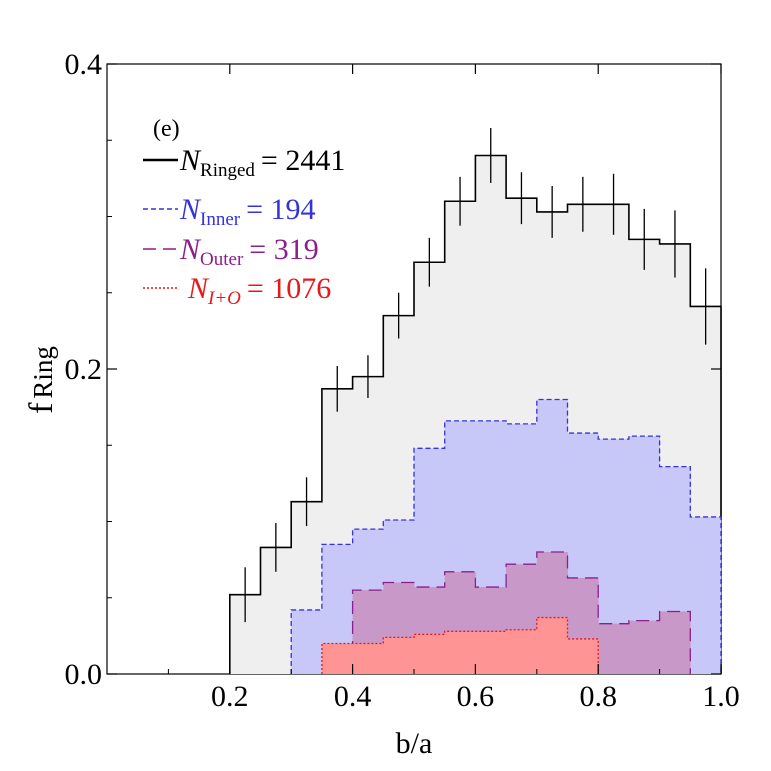 This screenshot has width=771, height=771. Describe the element at coordinates (230, 696) in the screenshot. I see `x-tick-label-0: 0.2` at that location.